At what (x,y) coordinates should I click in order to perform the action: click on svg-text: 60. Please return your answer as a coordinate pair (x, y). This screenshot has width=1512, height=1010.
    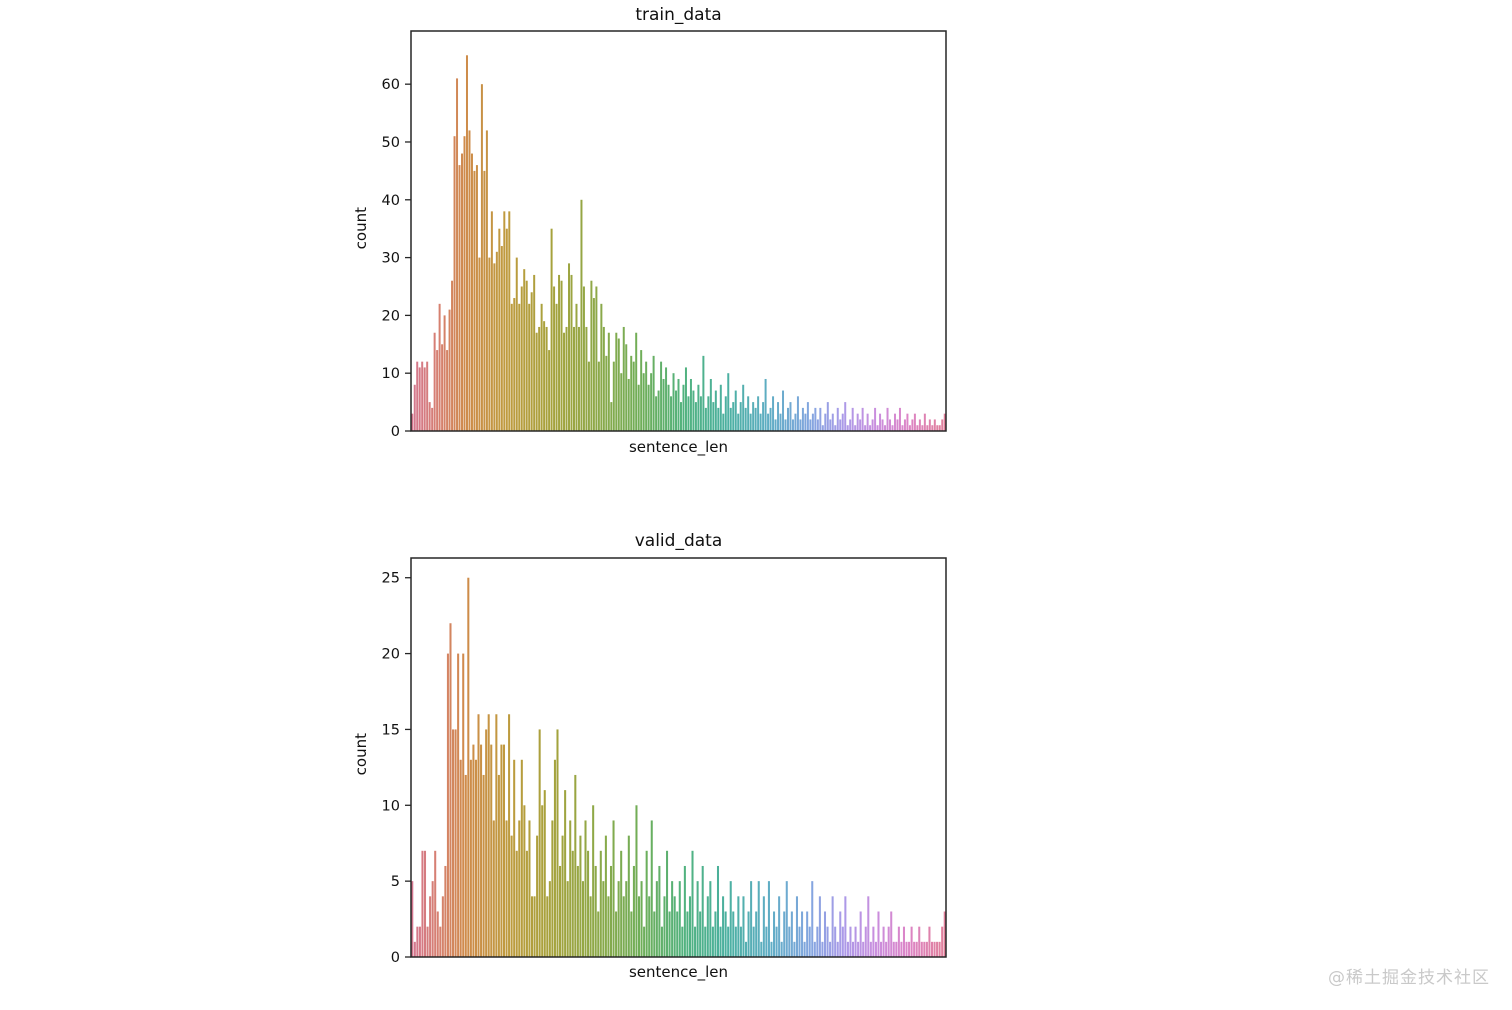
    Looking at the image, I should click on (391, 85).